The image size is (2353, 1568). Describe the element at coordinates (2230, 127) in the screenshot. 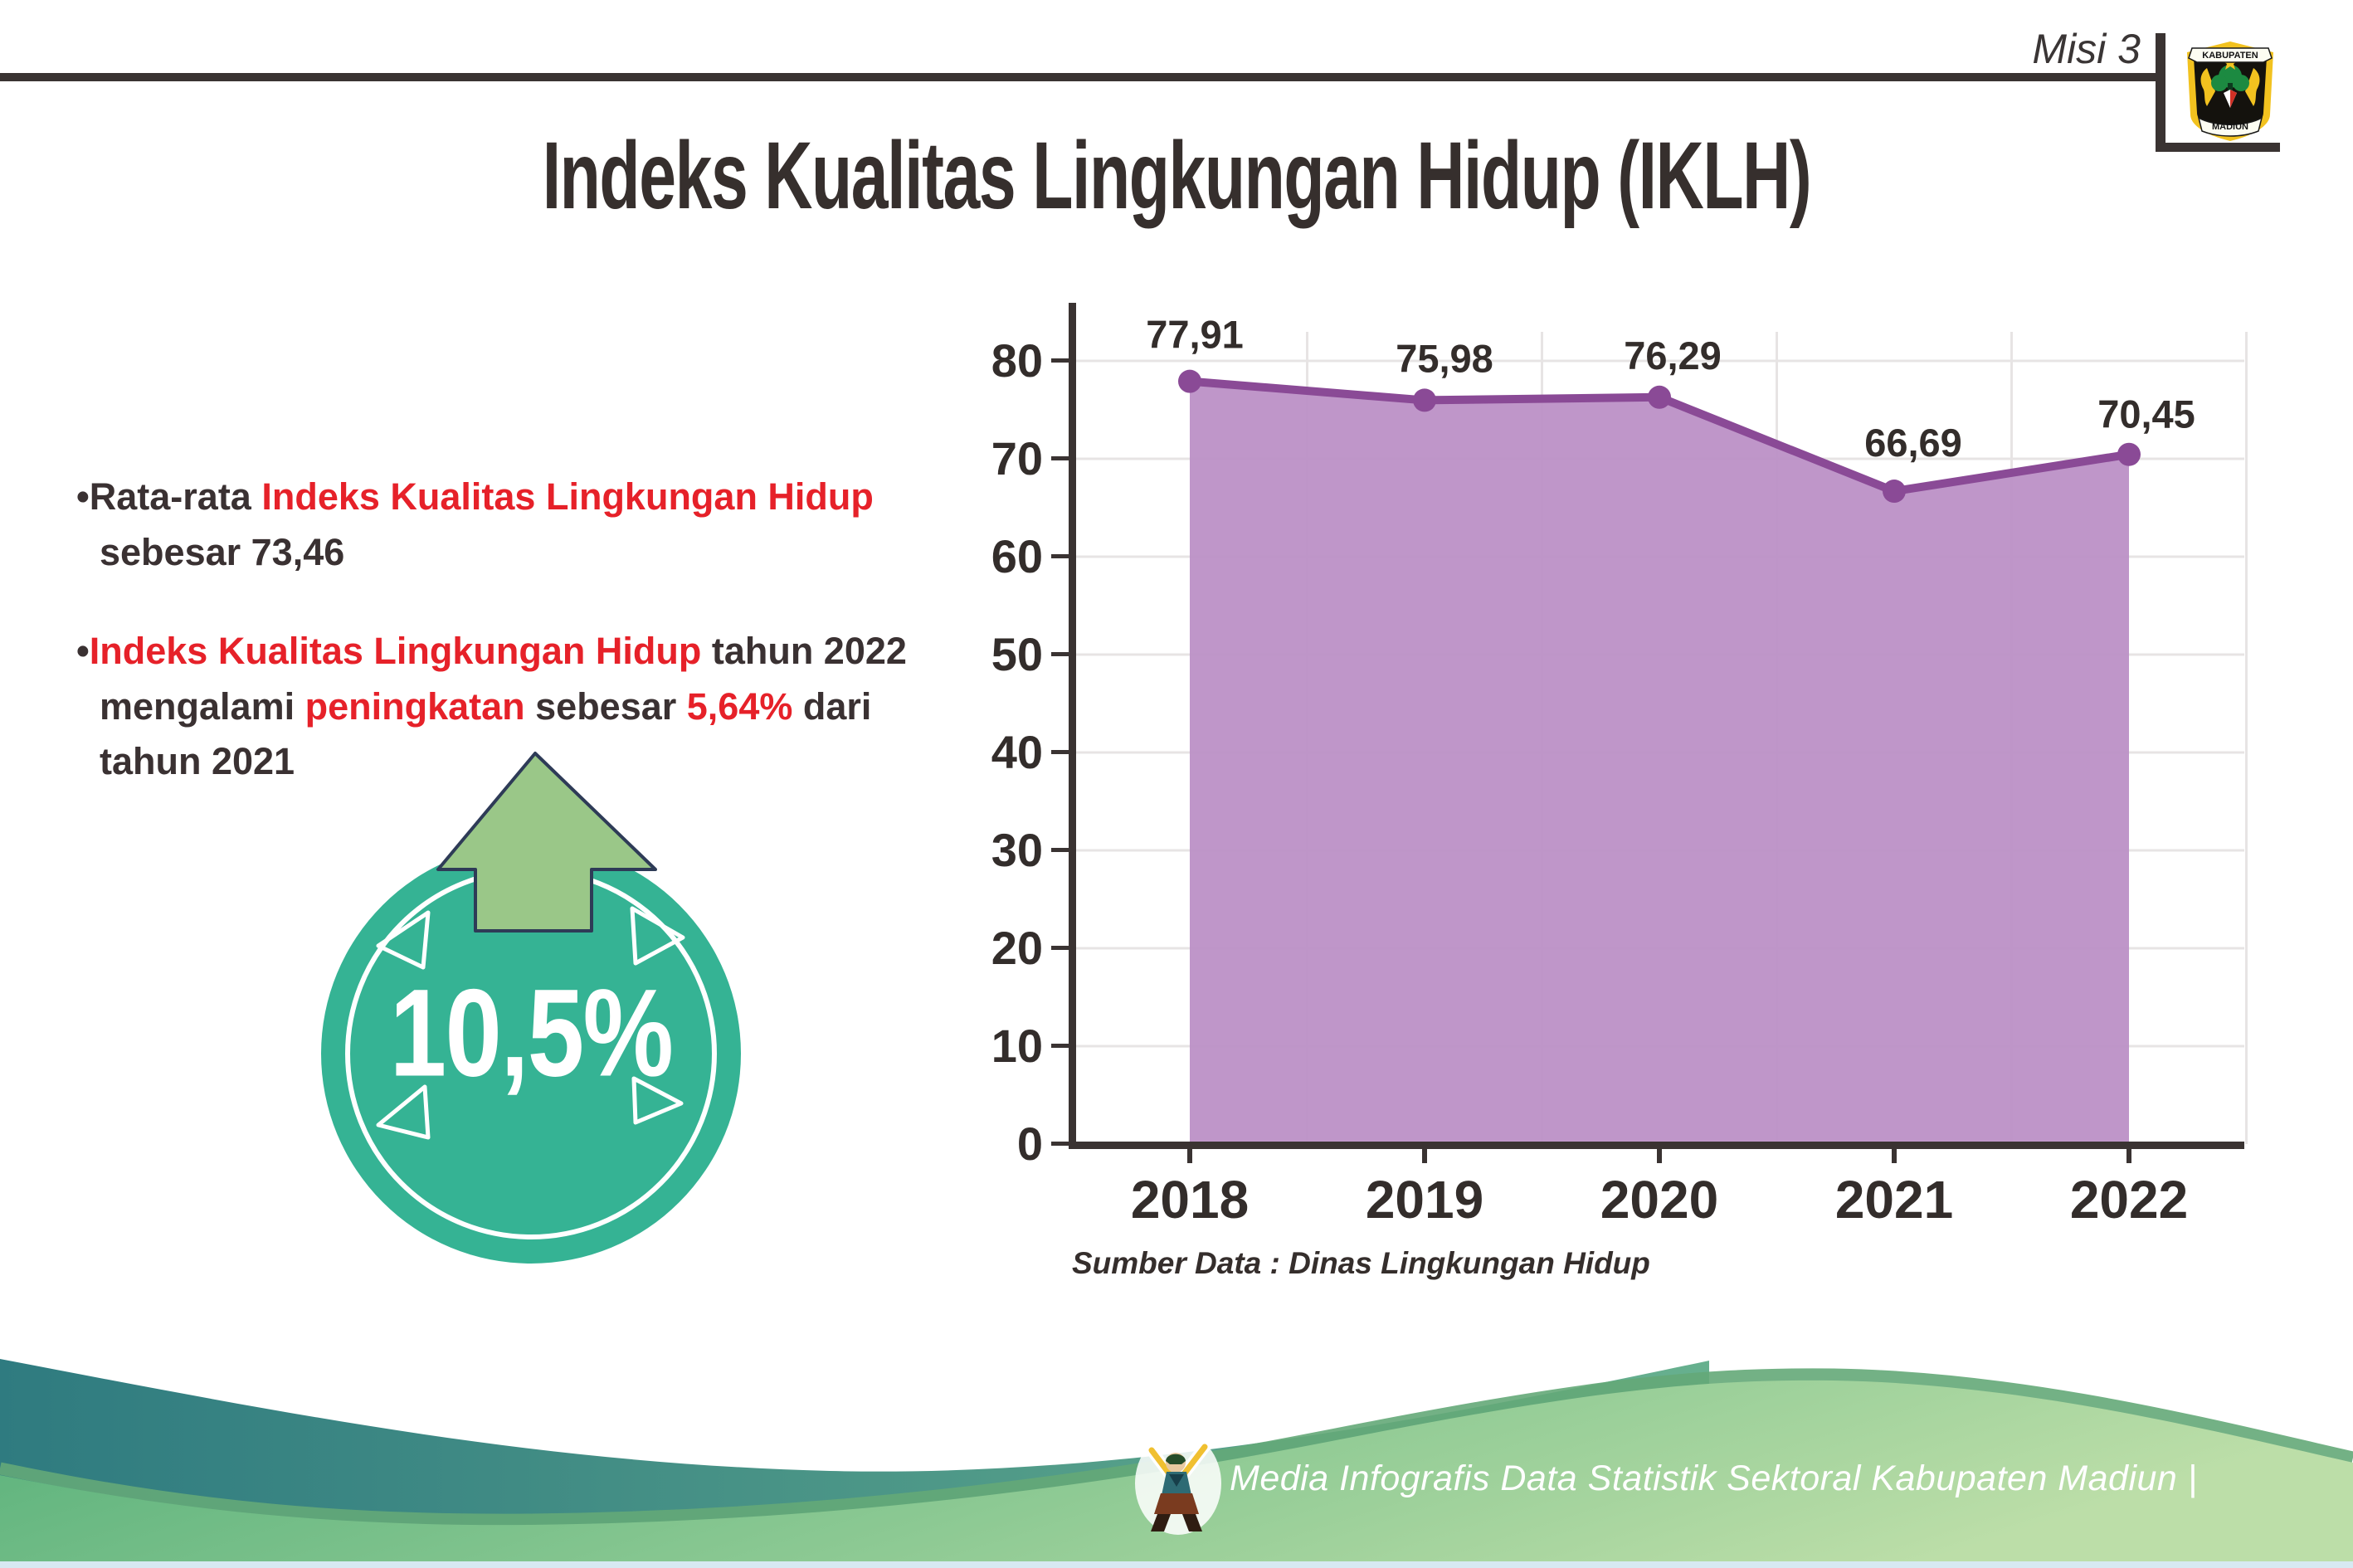

I see `logo-bottom-text: MADIUN` at that location.